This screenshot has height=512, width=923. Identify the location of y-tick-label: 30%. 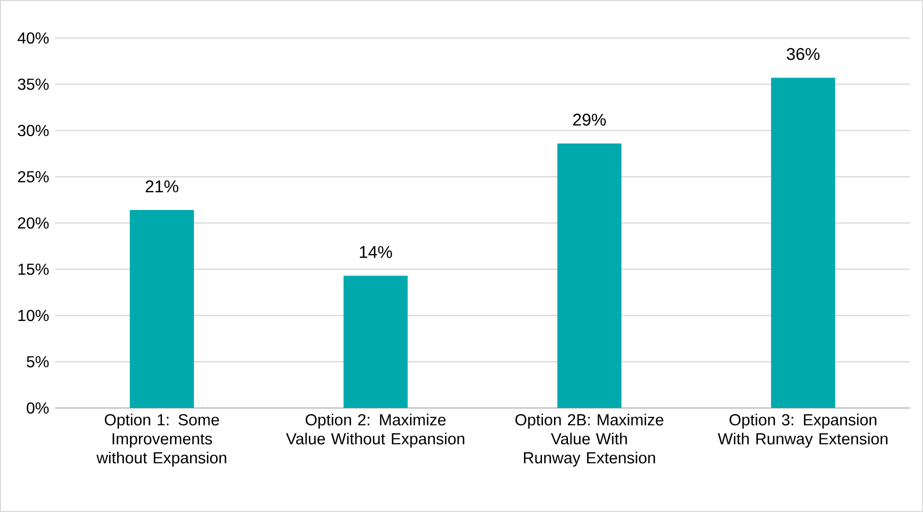
(33, 130).